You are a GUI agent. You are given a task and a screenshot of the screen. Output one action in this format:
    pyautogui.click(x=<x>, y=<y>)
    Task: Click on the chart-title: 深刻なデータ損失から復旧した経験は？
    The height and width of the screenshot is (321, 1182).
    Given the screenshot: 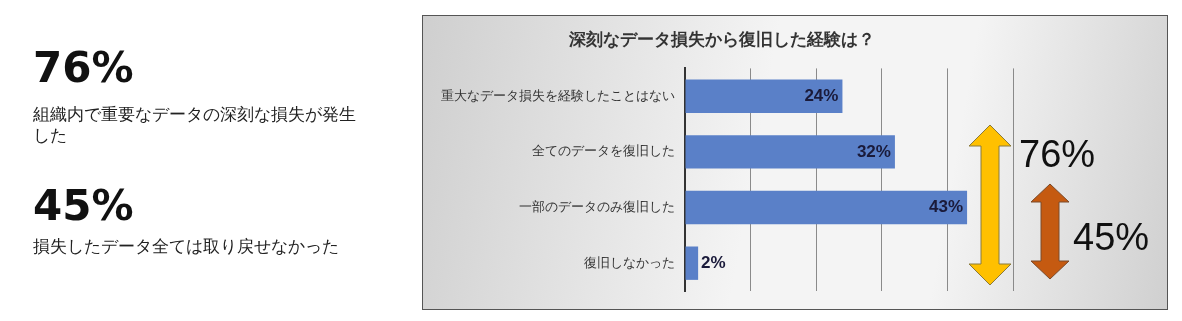 What is the action you would take?
    pyautogui.click(x=721, y=39)
    